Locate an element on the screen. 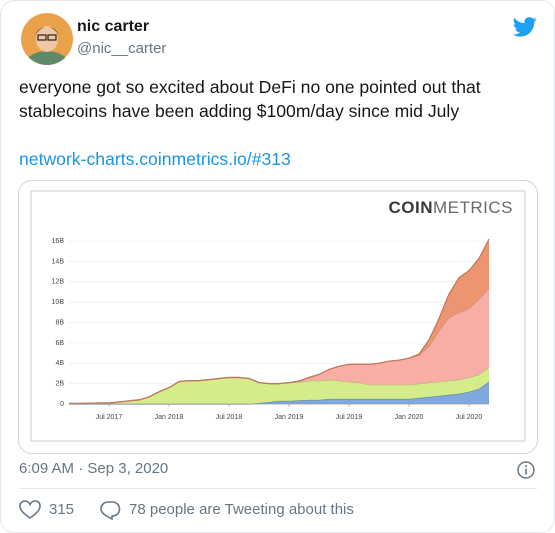  avatar is located at coordinates (47, 39).